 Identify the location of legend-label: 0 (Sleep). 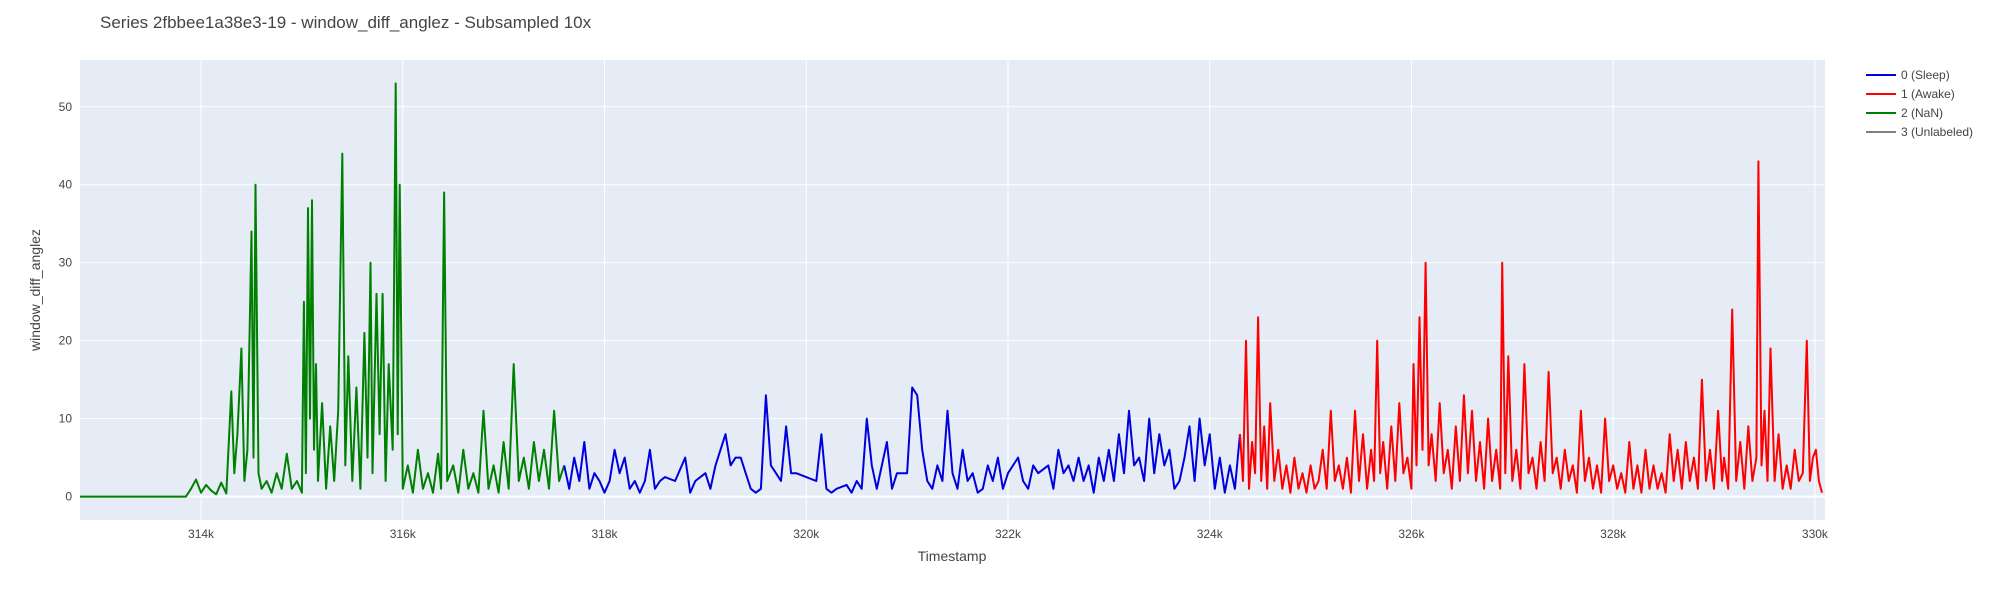
(1925, 75).